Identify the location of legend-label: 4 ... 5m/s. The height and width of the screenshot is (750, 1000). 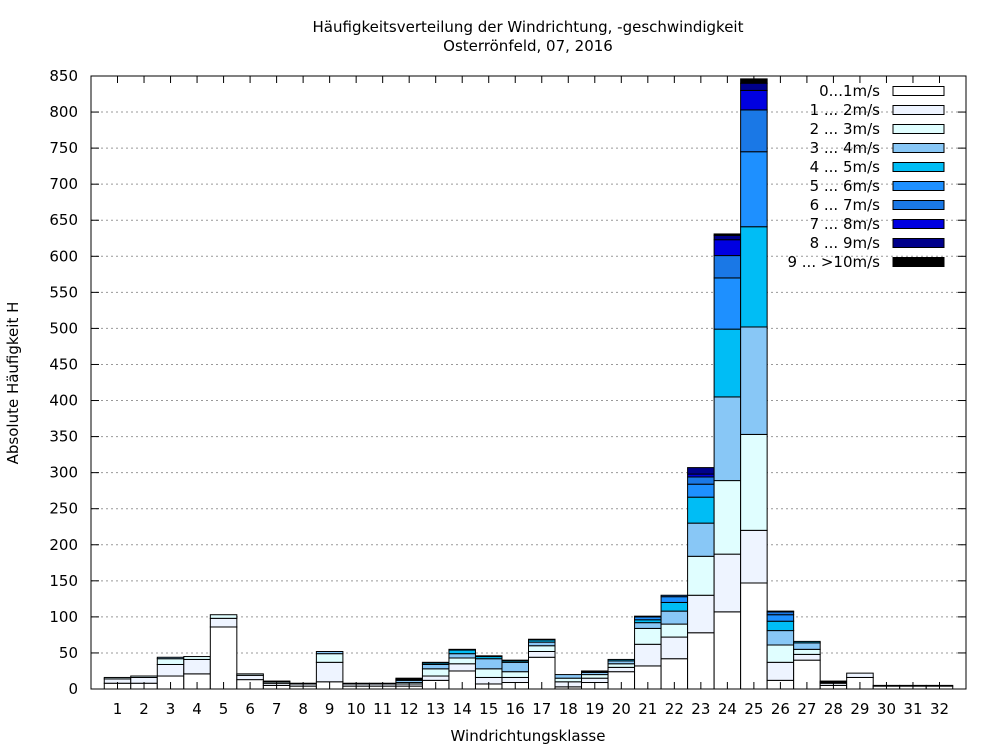
(845, 167).